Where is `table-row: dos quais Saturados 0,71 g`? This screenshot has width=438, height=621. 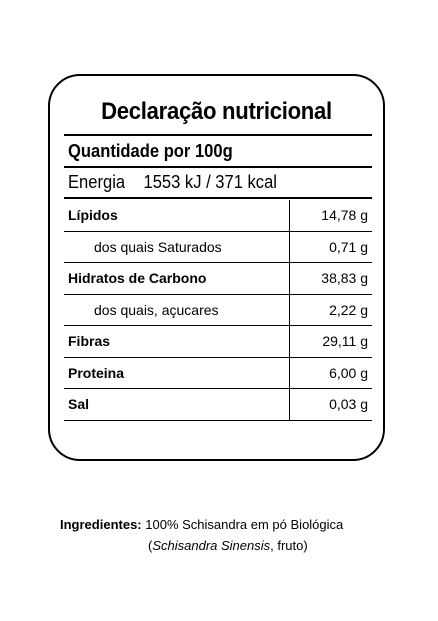
table-row: dos quais Saturados 0,71 g is located at coordinates (218, 247).